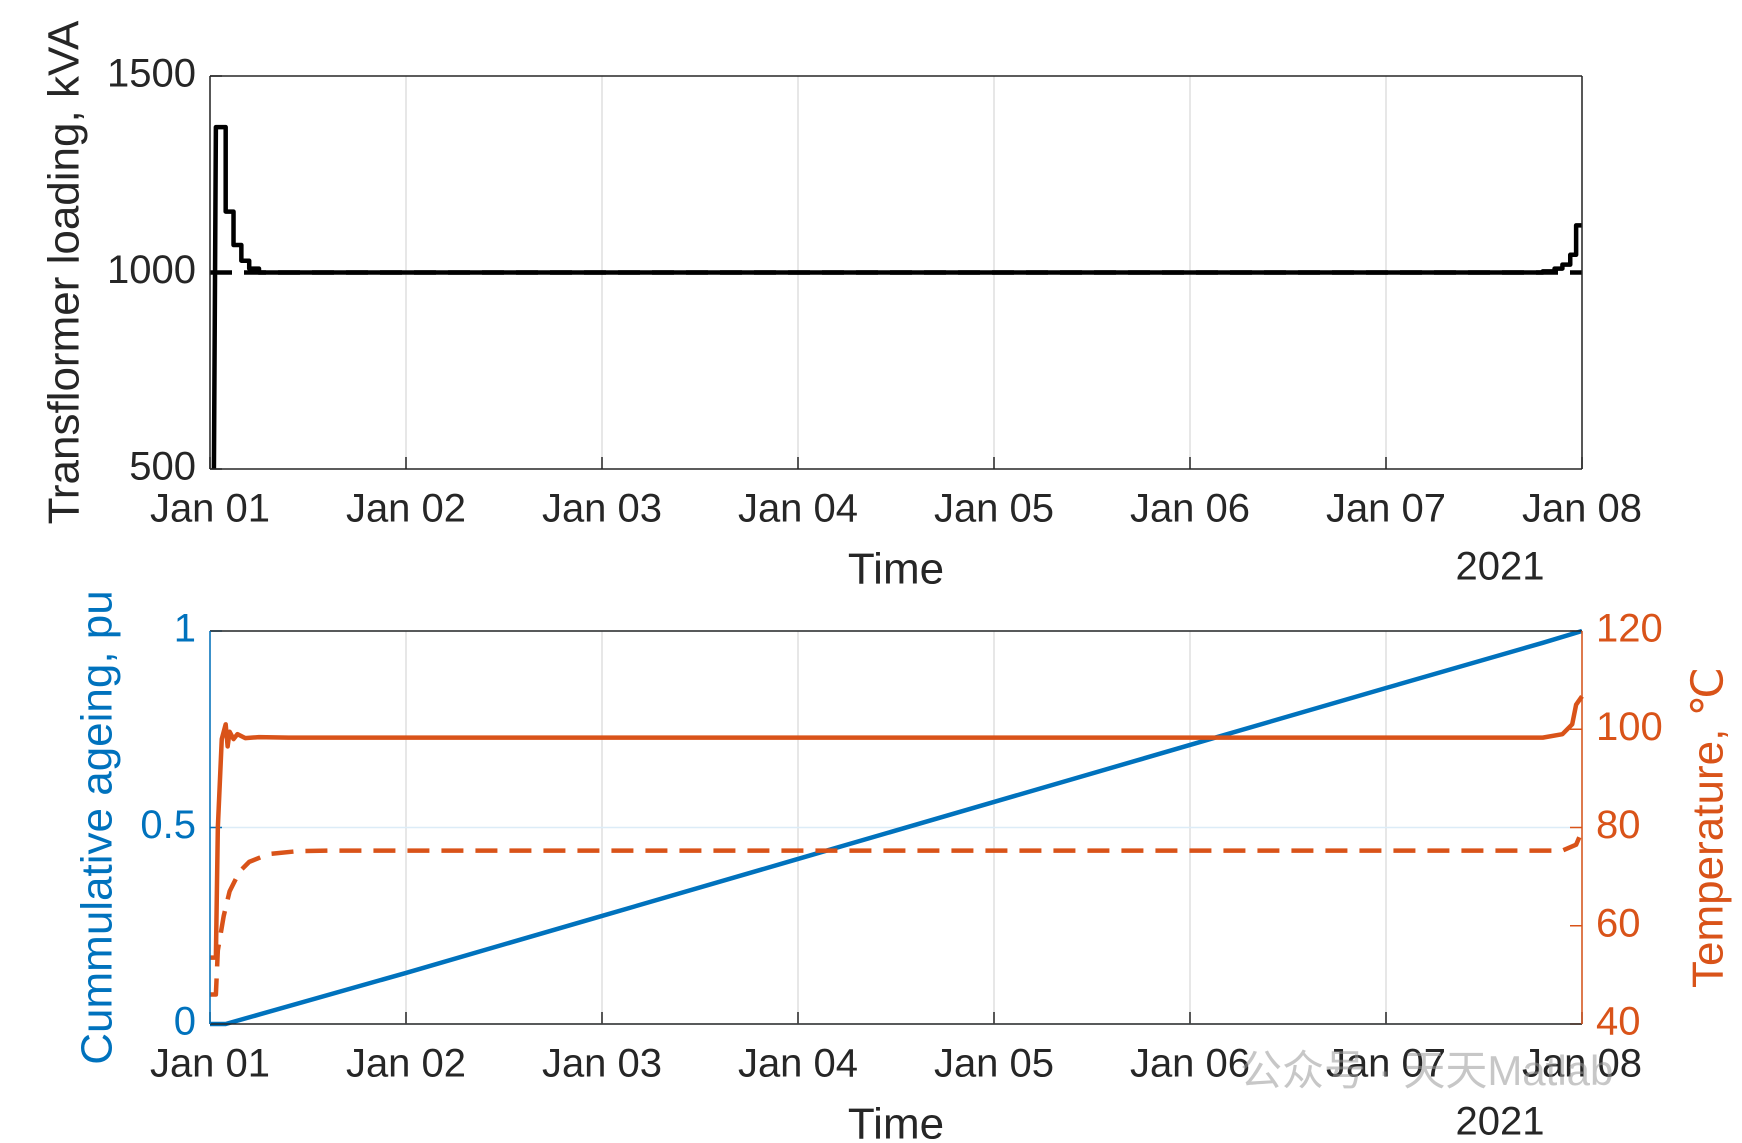  I want to click on data-line, so click(897, 913).